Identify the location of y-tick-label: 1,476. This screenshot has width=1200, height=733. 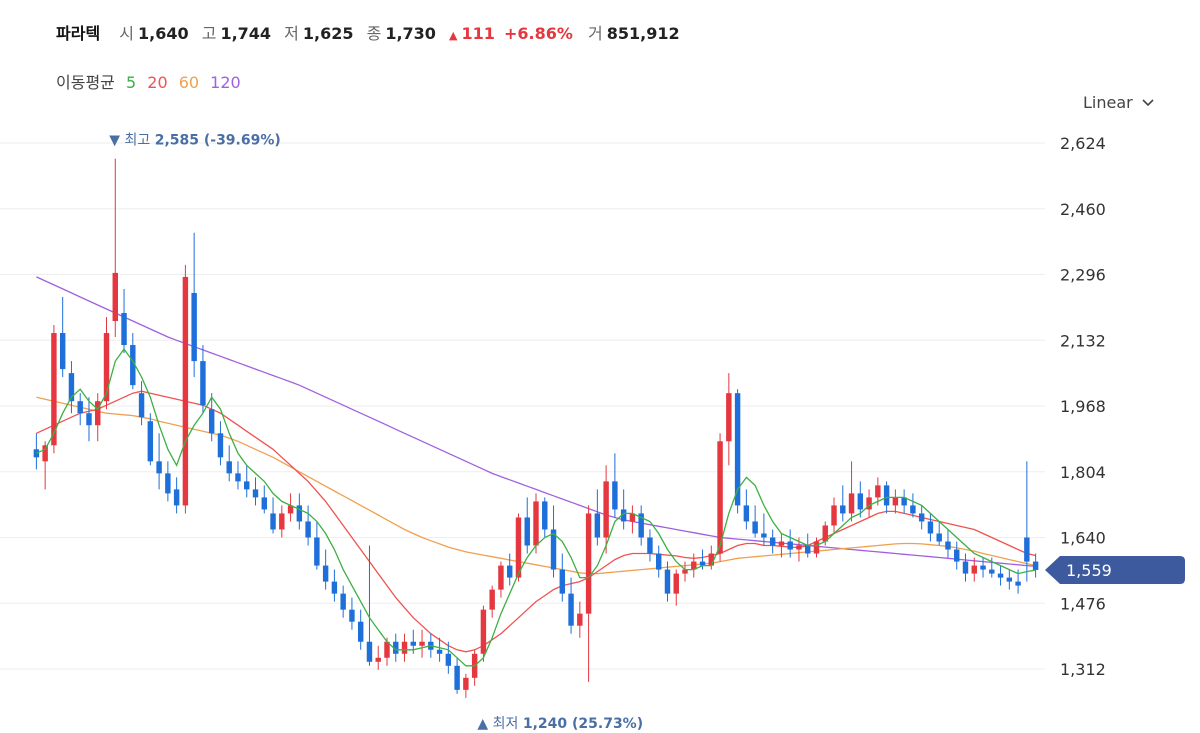
(1083, 603).